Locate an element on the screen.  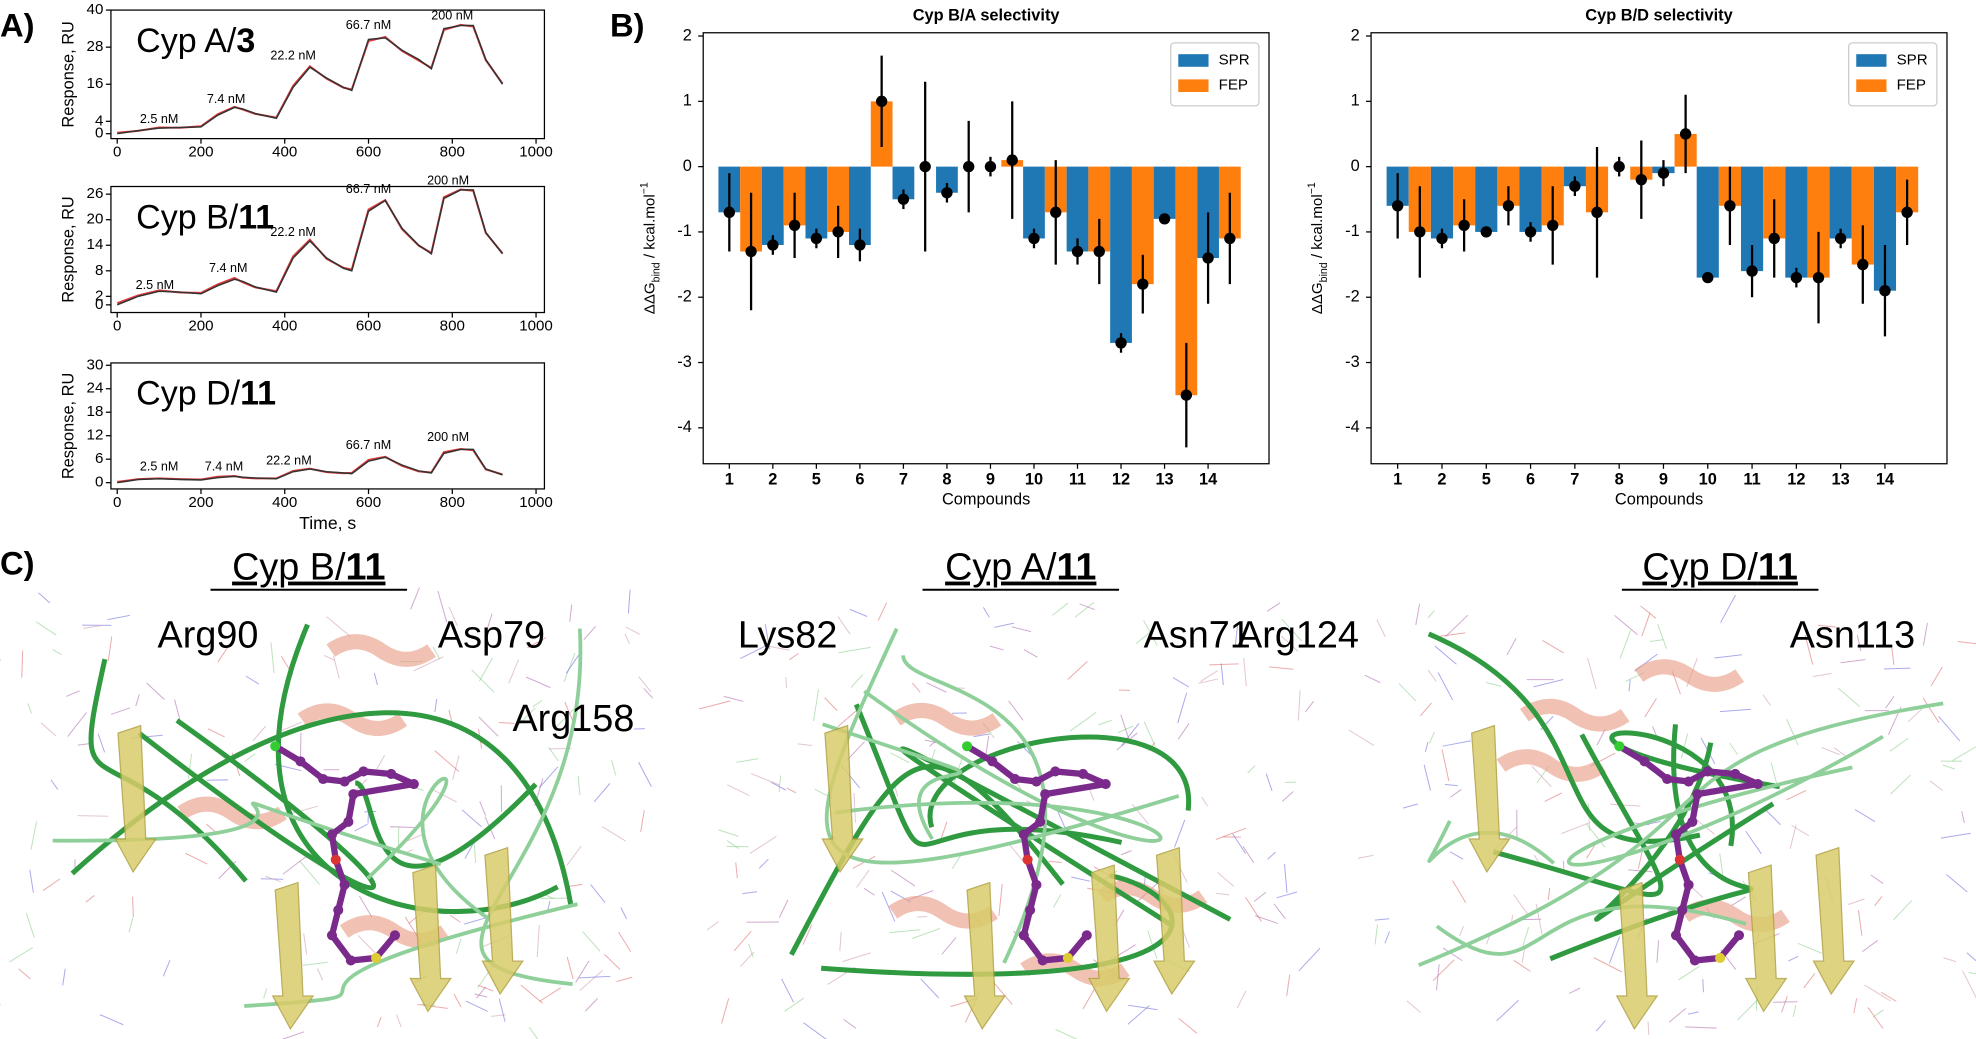
helix is located at coordinates (352, 720).